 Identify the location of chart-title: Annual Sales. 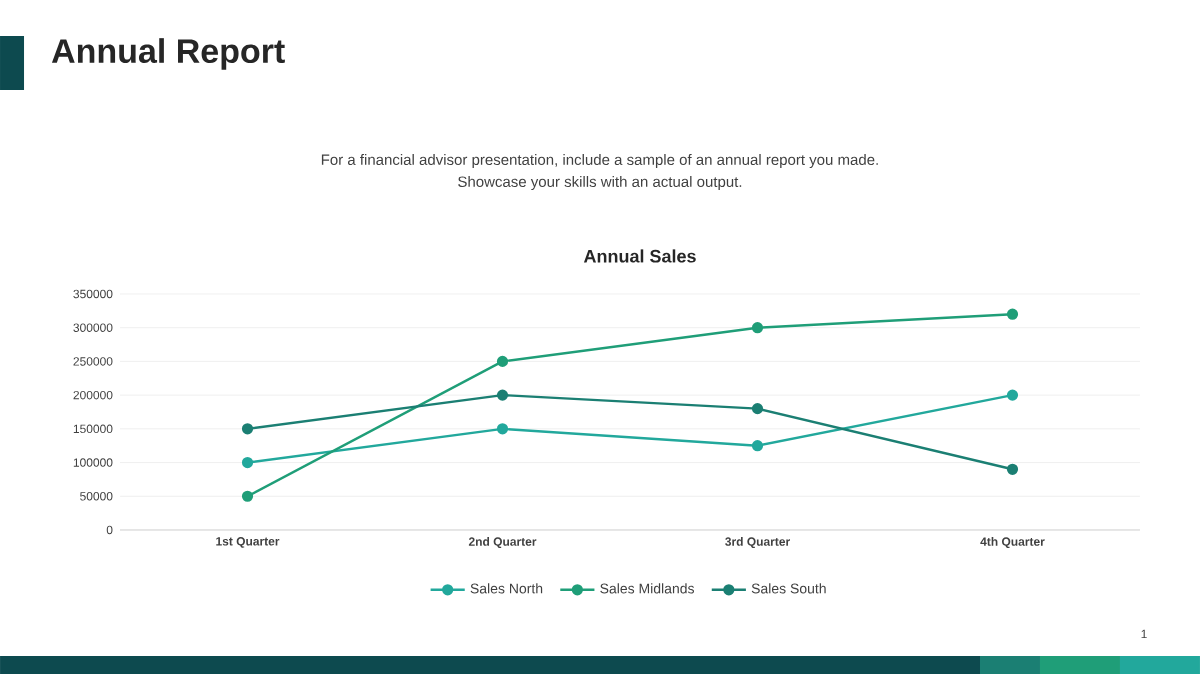
(639, 256).